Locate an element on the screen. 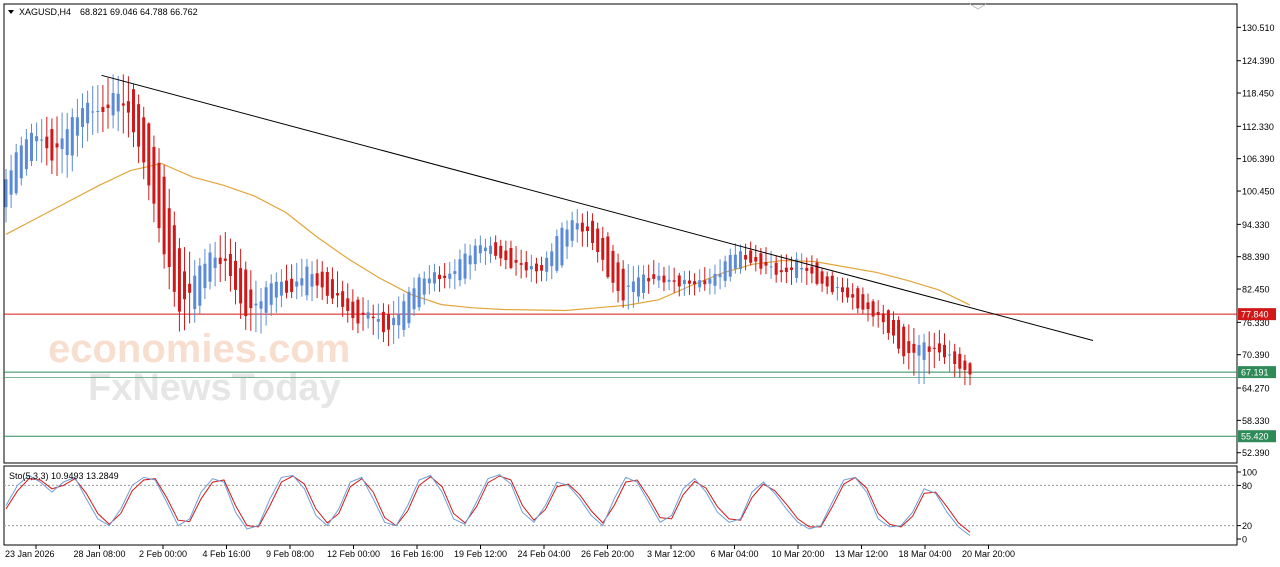  time-tick-label: 10 Mar 20:00 is located at coordinates (797, 554).